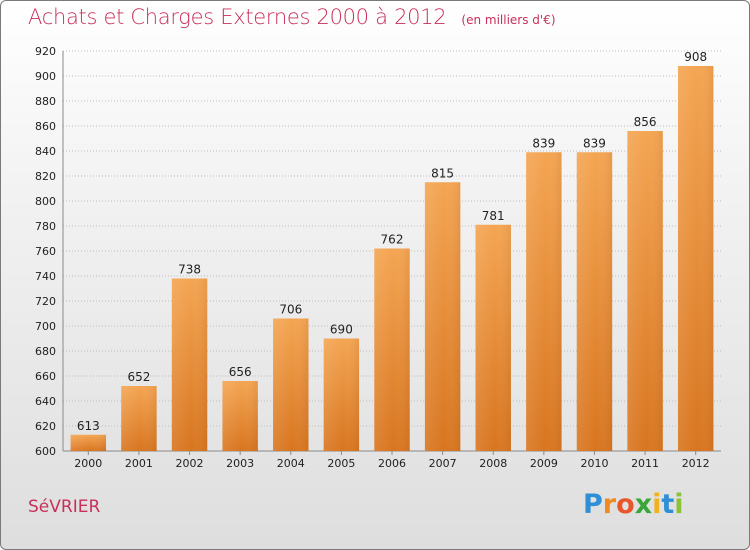  Describe the element at coordinates (594, 463) in the screenshot. I see `x-tick-label-2010: 2010` at that location.